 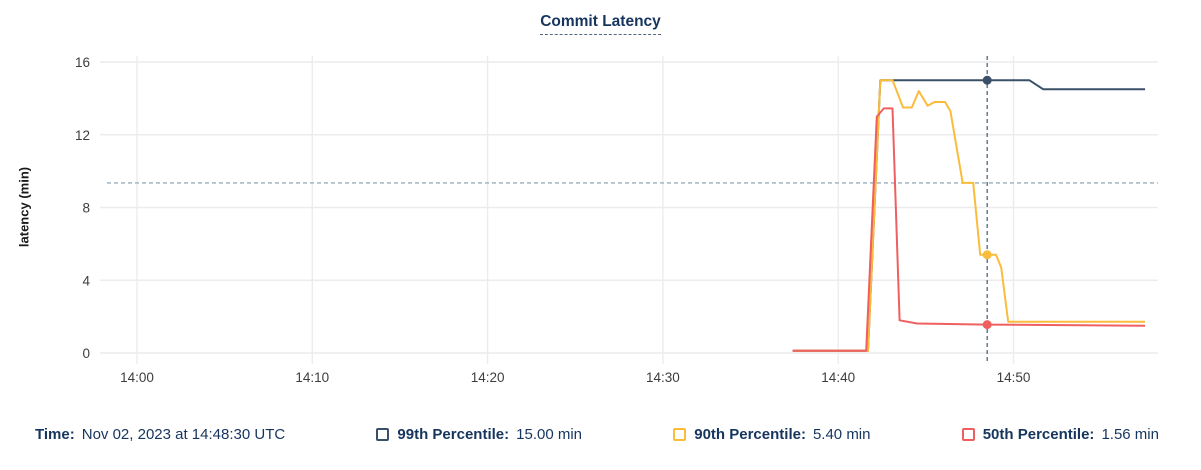 What do you see at coordinates (82, 135) in the screenshot?
I see `y-tick-label: 12` at bounding box center [82, 135].